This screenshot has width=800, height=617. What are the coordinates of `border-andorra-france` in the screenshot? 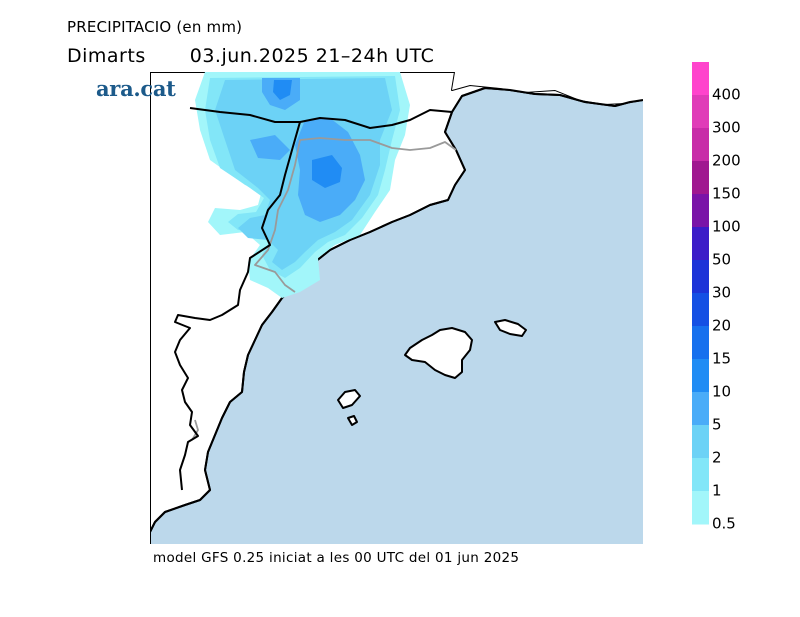 It's located at (378, 144).